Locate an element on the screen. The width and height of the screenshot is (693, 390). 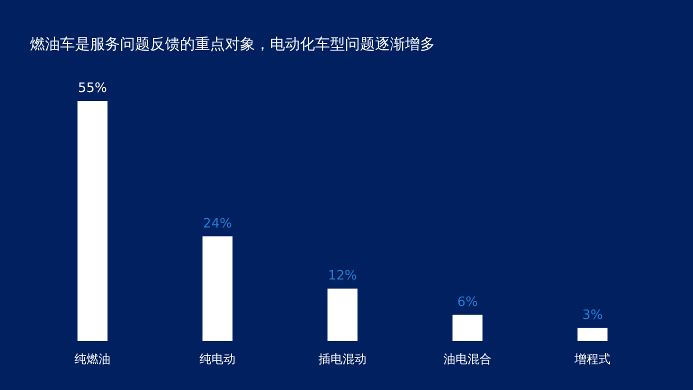
data-label: 6% is located at coordinates (467, 302).